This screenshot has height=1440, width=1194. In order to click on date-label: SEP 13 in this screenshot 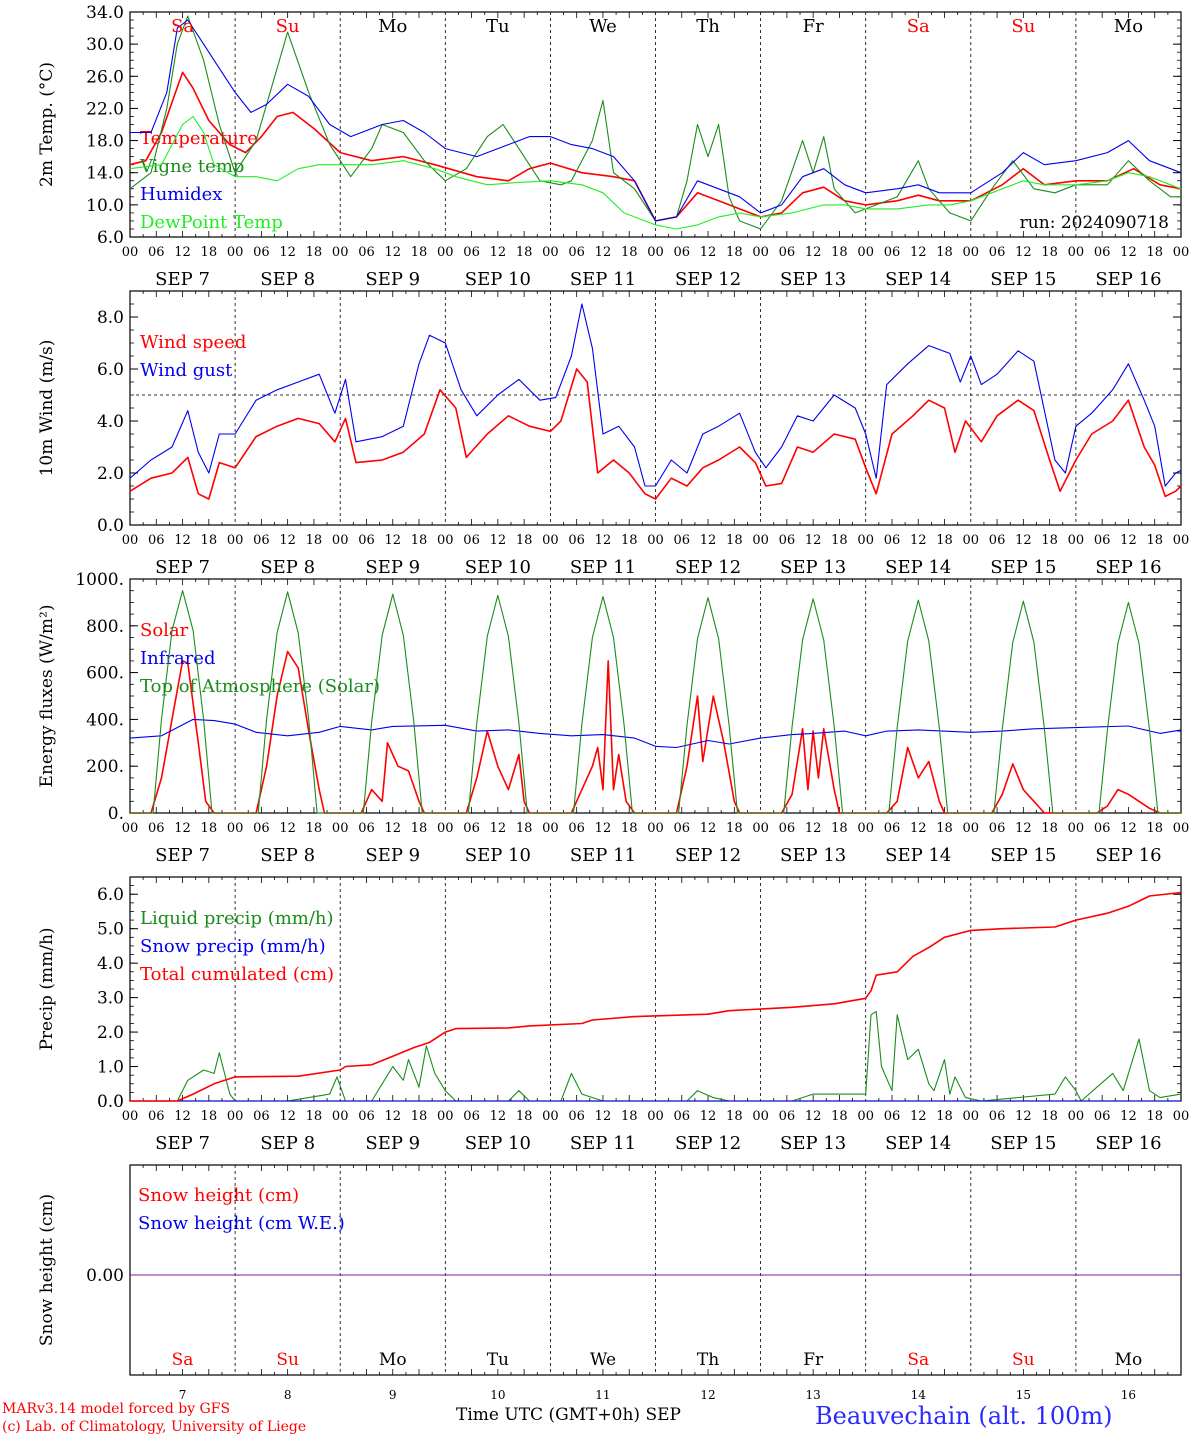, I will do `click(813, 855)`.